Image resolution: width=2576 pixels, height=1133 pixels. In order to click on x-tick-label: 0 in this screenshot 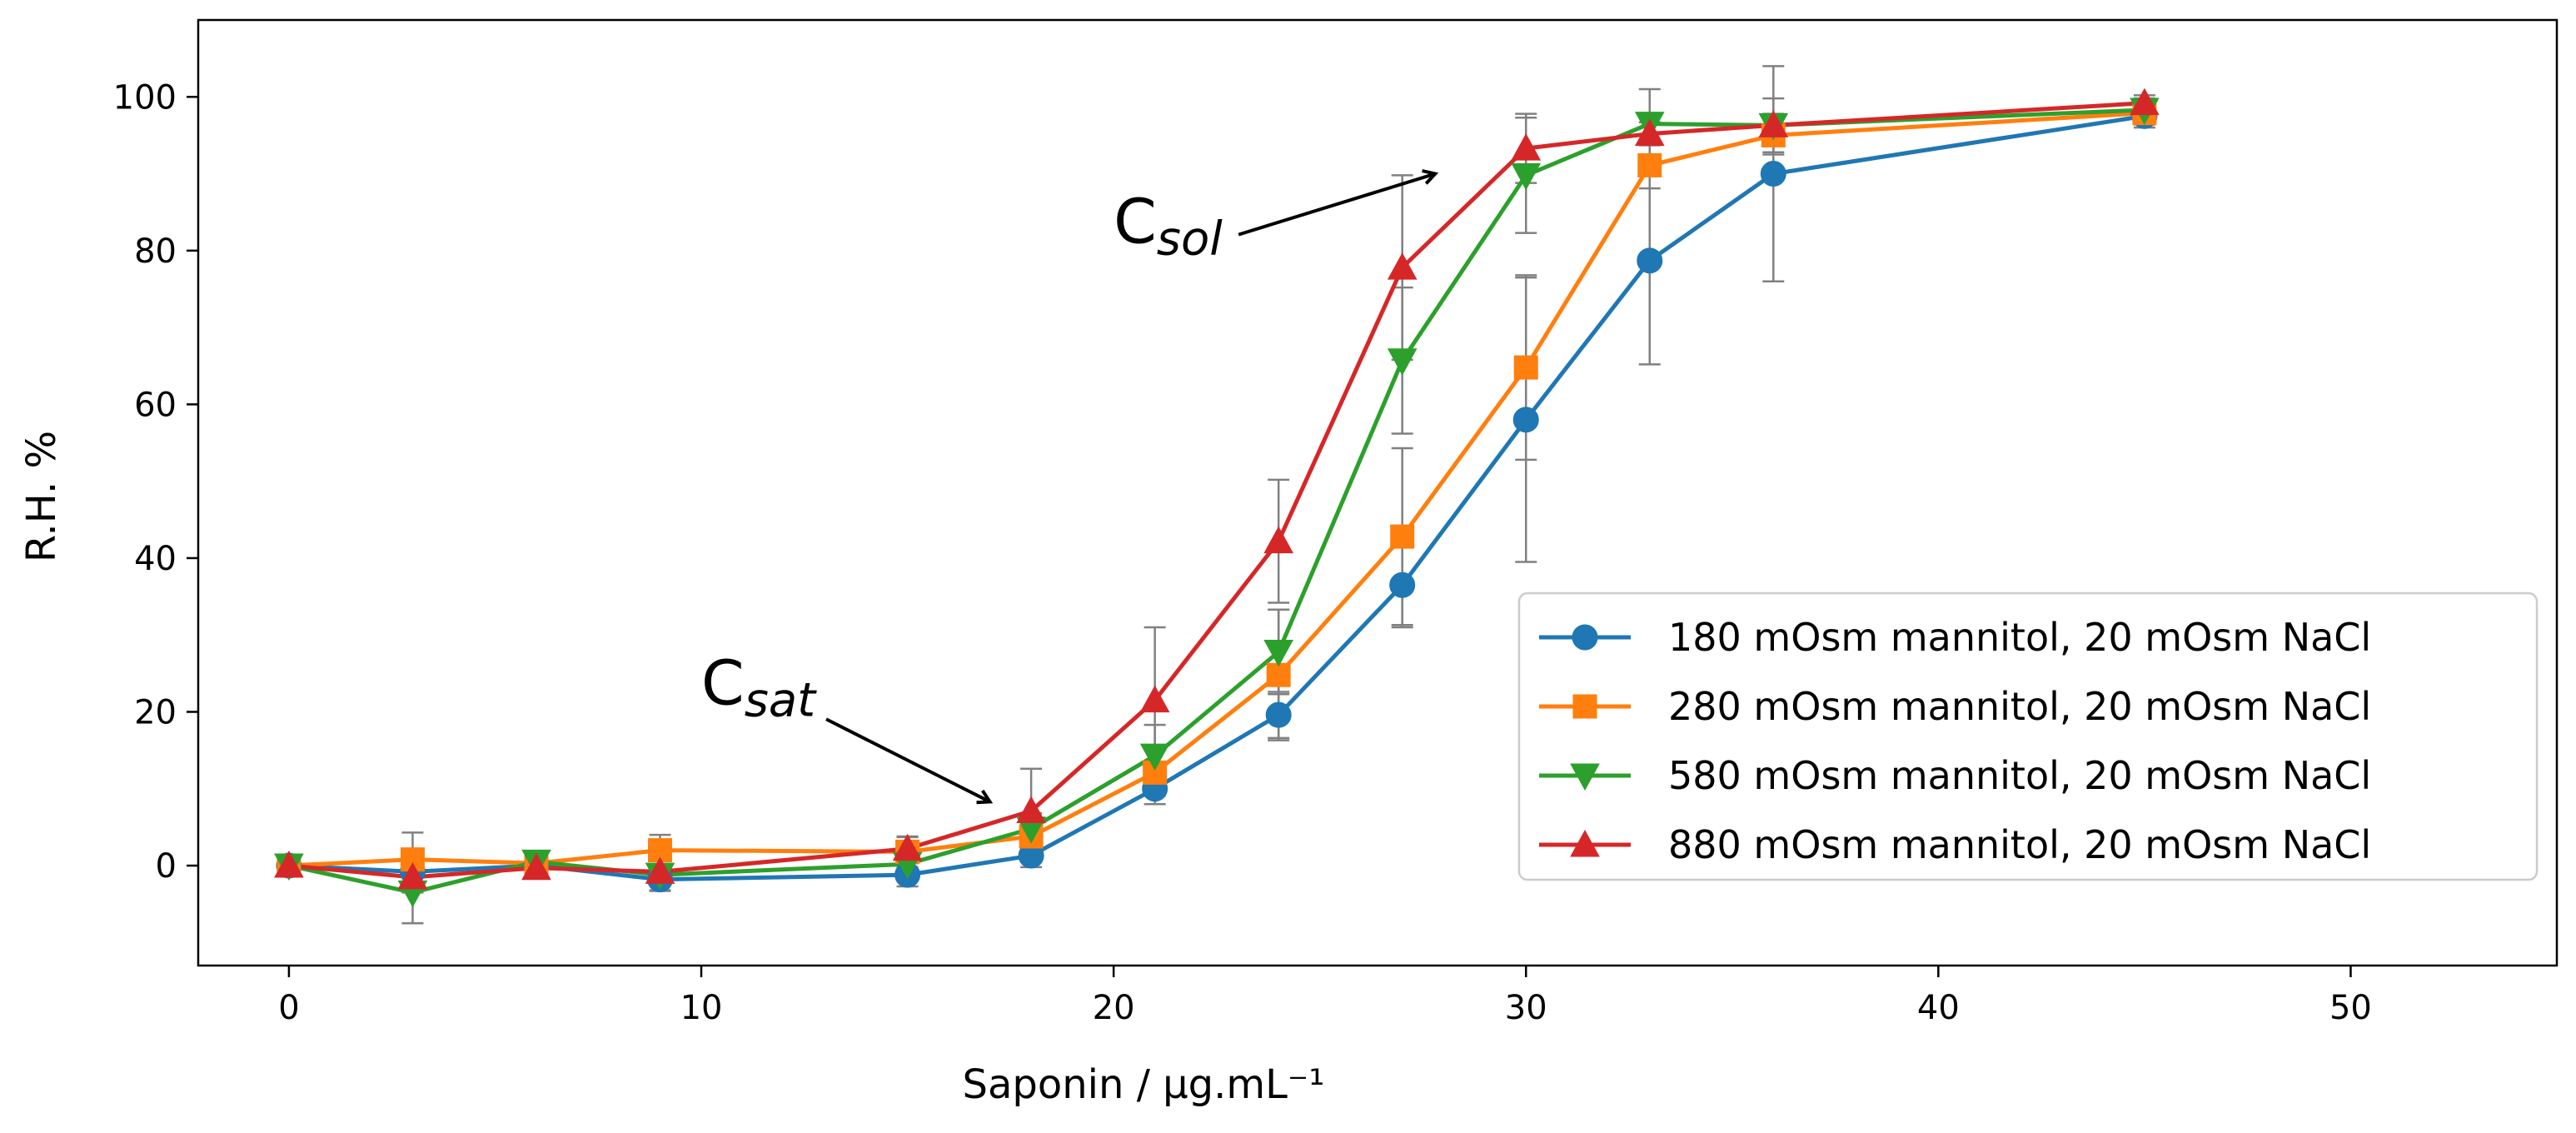, I will do `click(289, 1008)`.